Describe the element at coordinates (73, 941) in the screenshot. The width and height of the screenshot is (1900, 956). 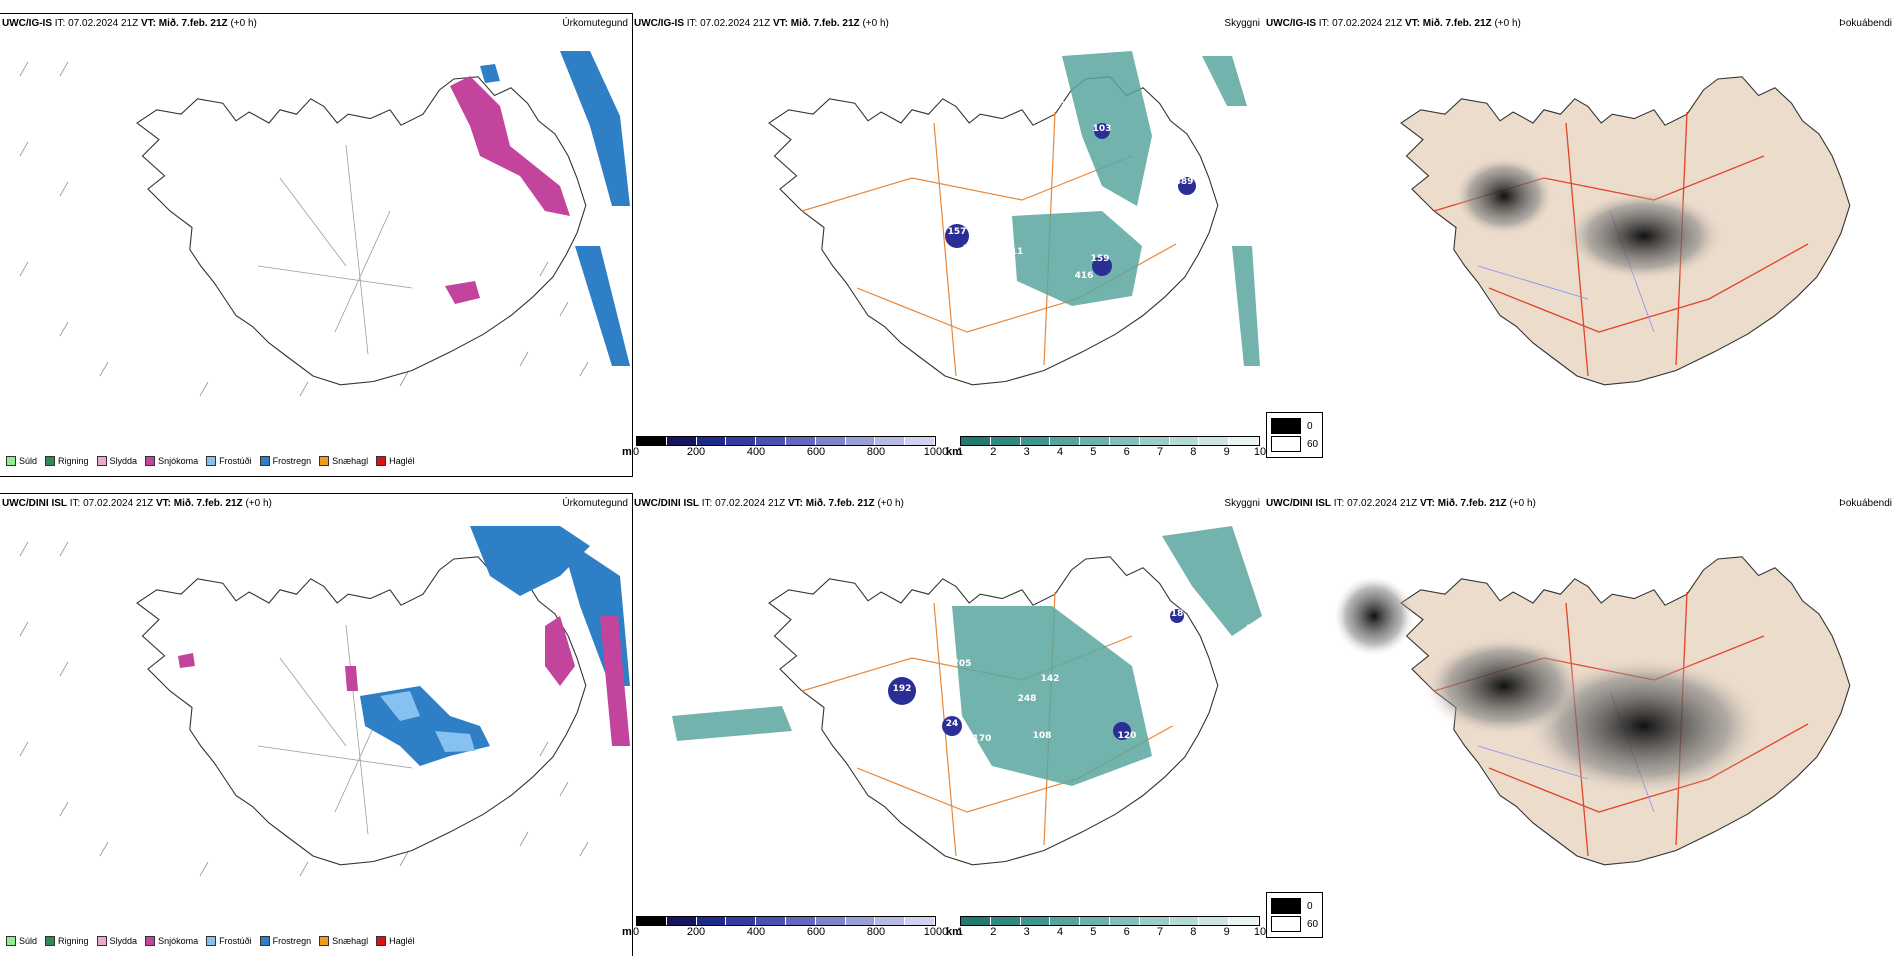
I see `legend-label: Rigning` at that location.